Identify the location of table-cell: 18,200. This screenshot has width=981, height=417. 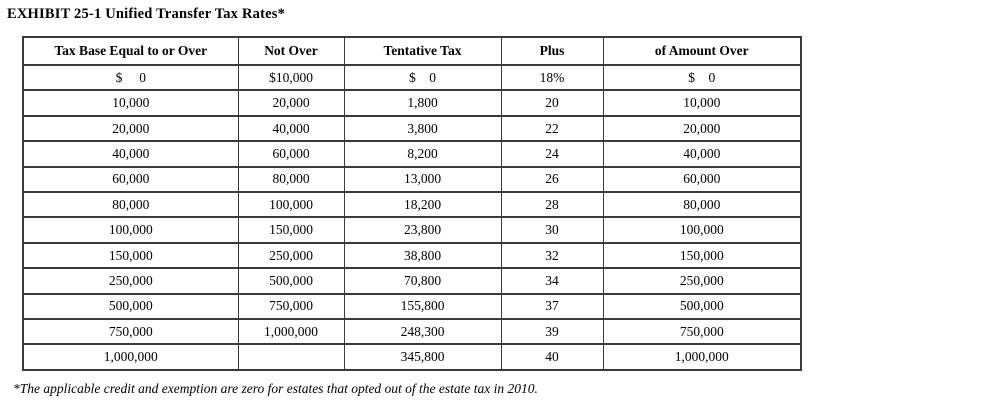
(422, 205).